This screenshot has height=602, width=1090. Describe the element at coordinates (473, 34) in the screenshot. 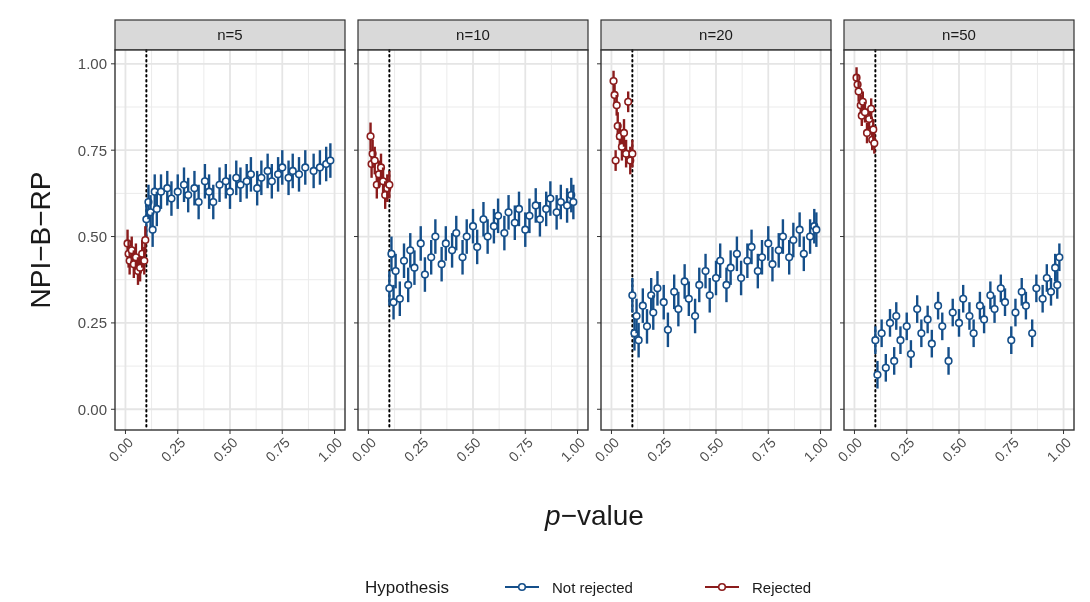

I see `chart-title: n=10` at that location.